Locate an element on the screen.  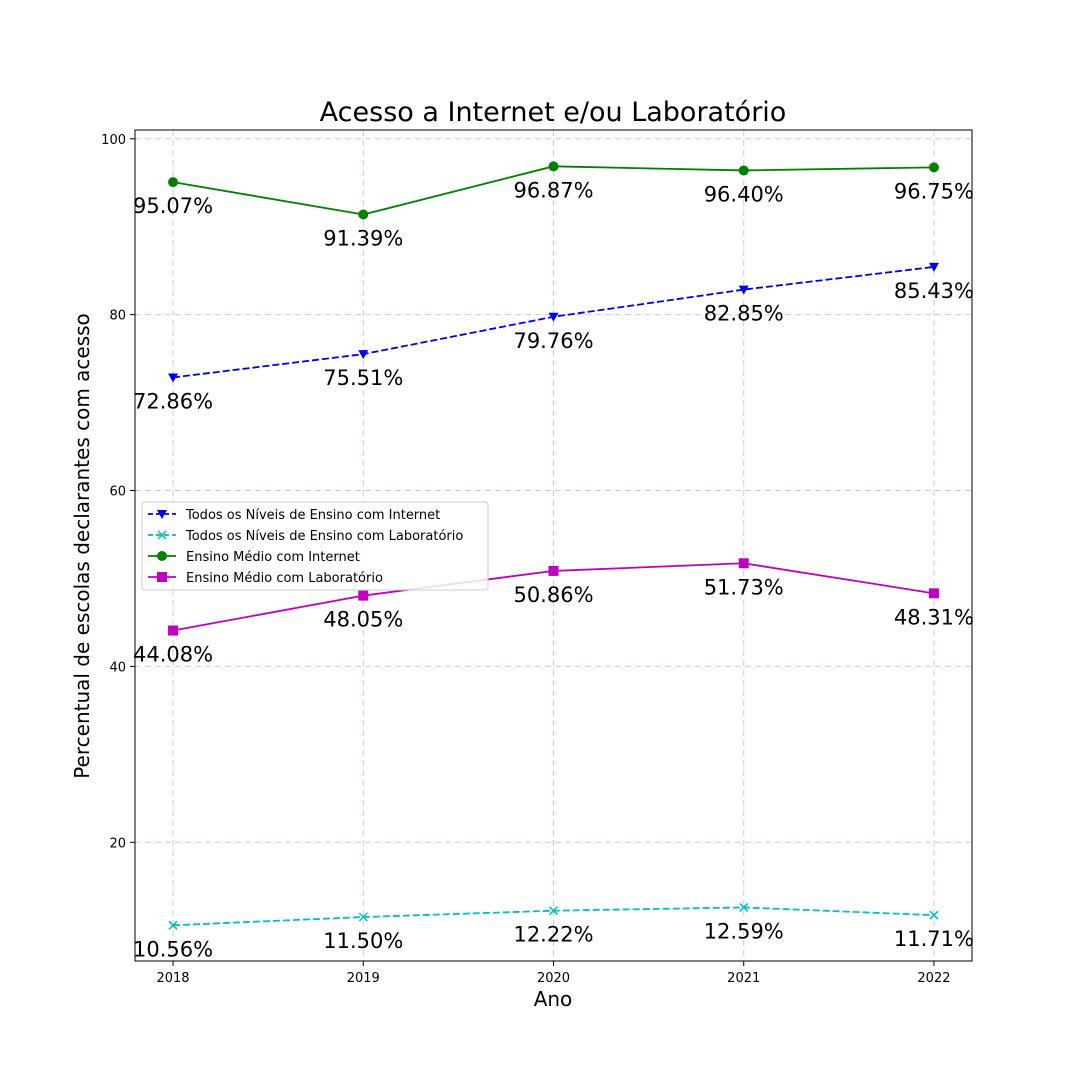
x-tick-label: 2021 is located at coordinates (743, 978).